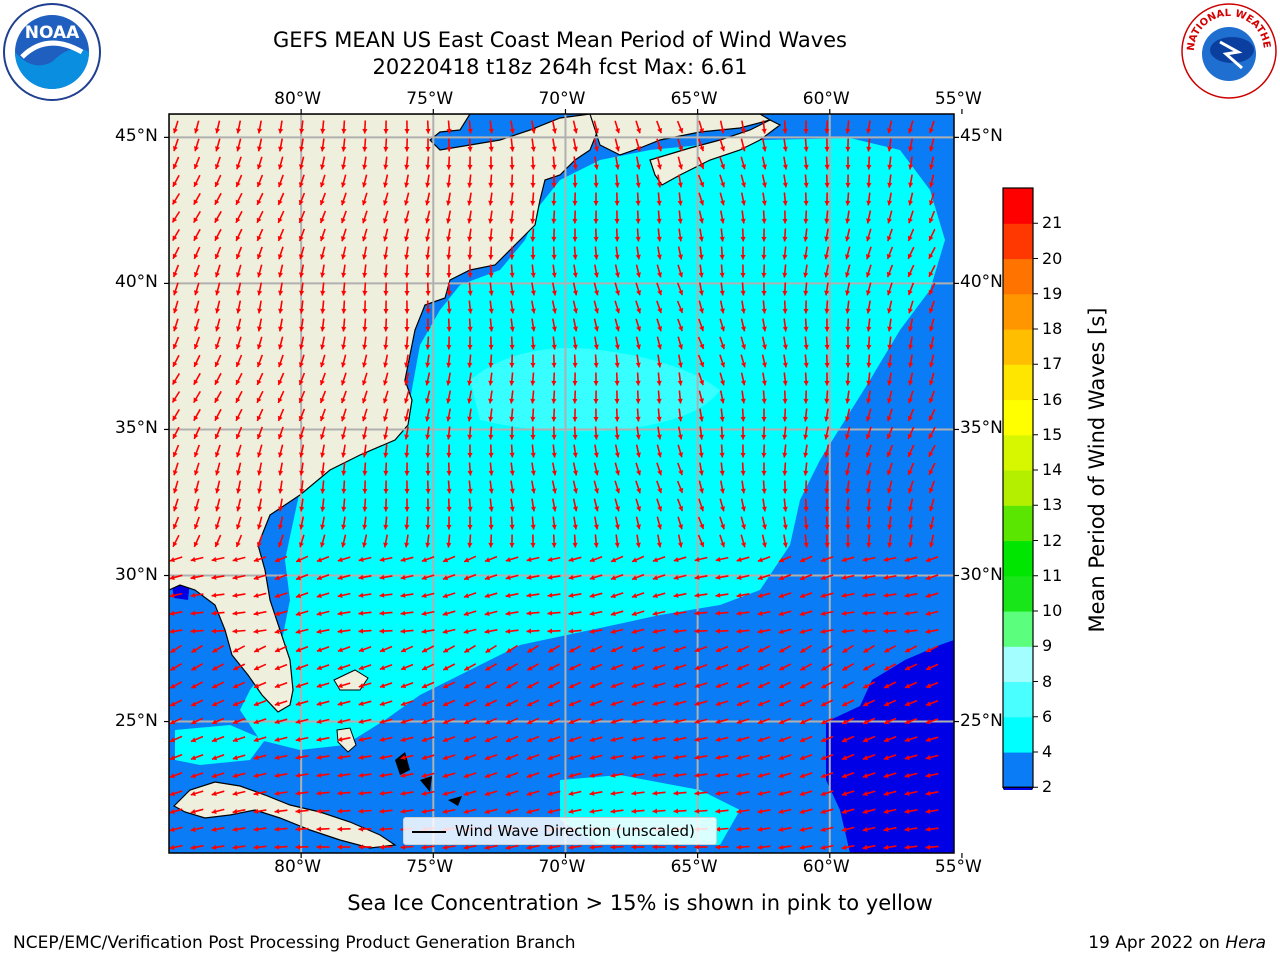 This screenshot has width=1280, height=960. I want to click on footer-date: 19 Apr 2022 on Hera, so click(1177, 943).